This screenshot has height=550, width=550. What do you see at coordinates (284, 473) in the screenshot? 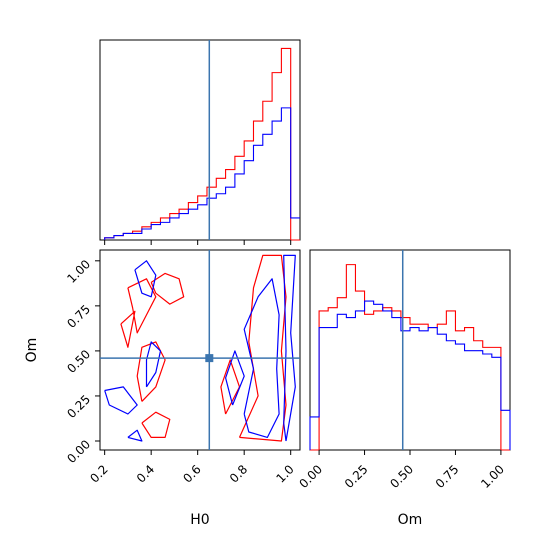
I see `contour-x-tick-label: 1.0` at bounding box center [284, 473].